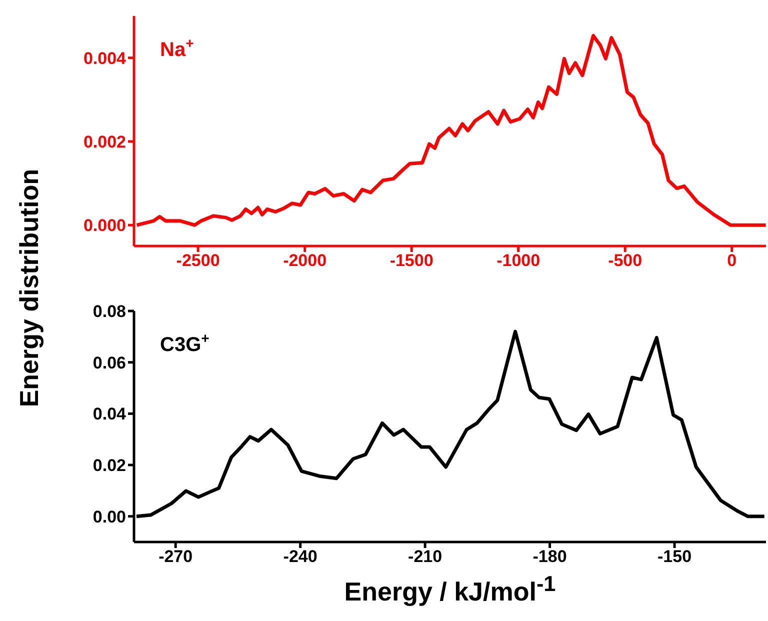  I want to click on annotation: Na$^{+}$, so click(177, 48).